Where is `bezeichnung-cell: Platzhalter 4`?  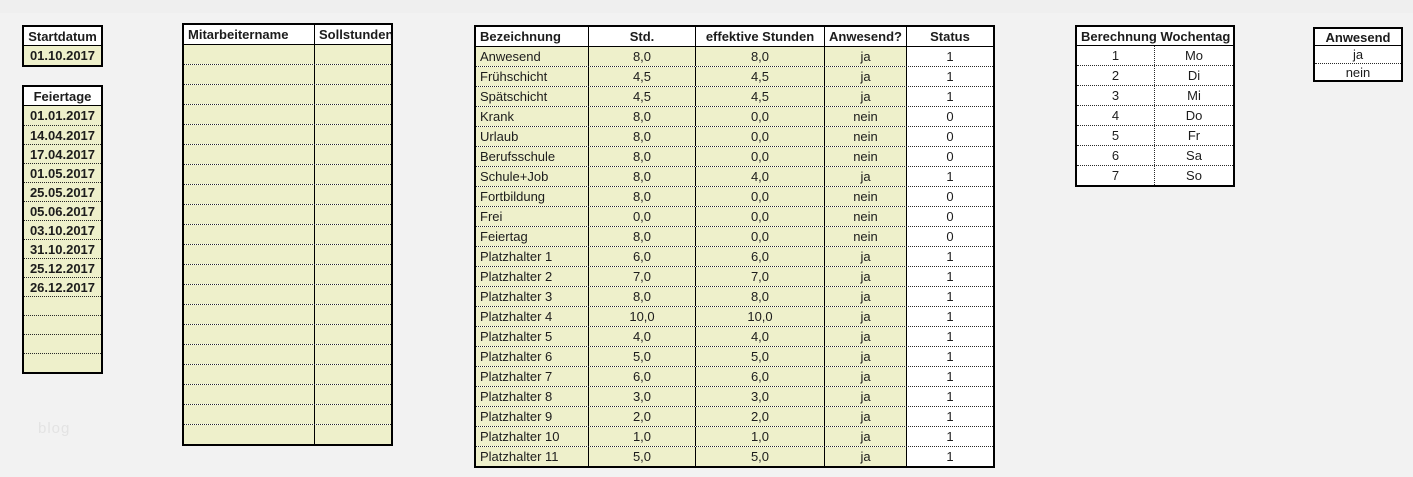 bezeichnung-cell: Platzhalter 4 is located at coordinates (532, 316).